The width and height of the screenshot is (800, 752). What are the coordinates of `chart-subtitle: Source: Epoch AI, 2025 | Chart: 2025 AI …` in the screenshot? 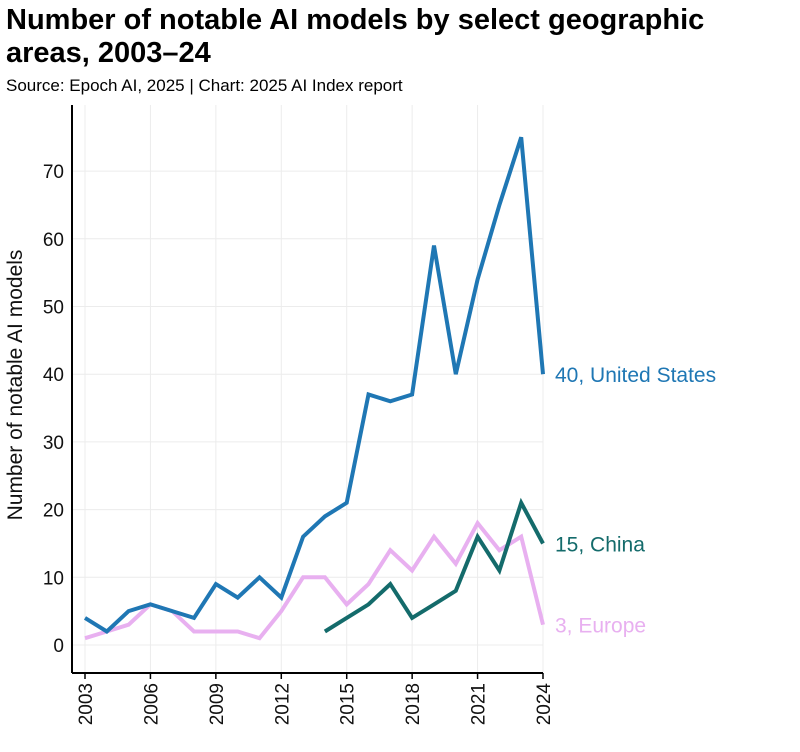 It's located at (204, 85).